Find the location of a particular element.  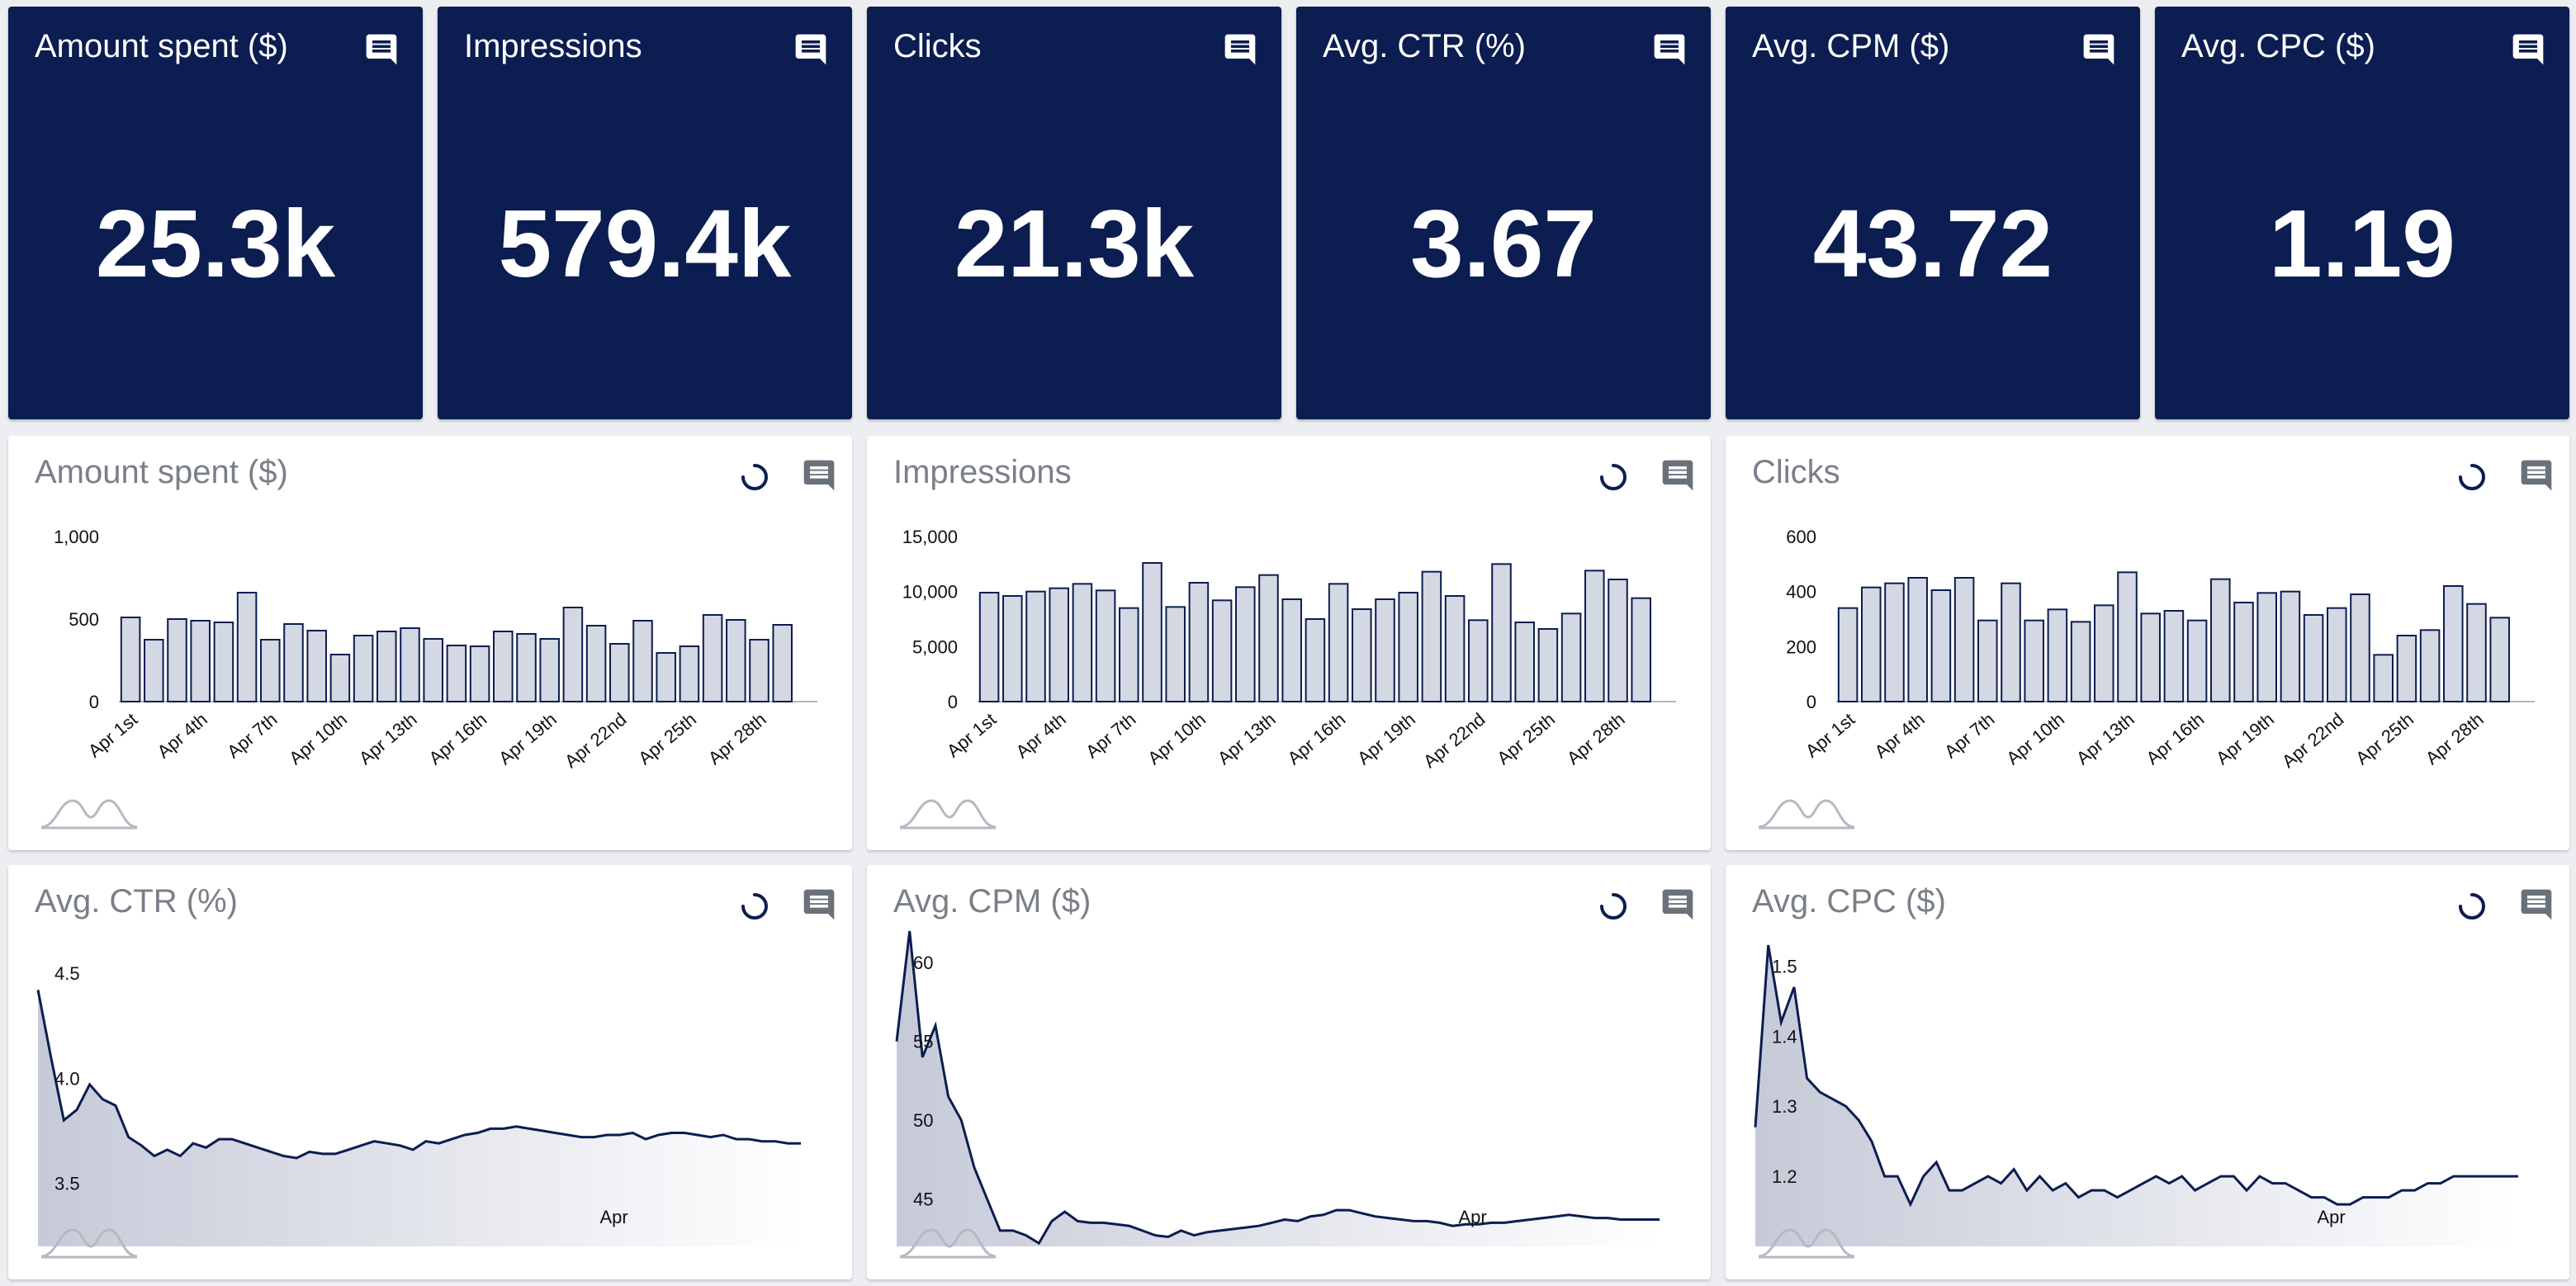

y-tick-label: 1.4 is located at coordinates (1784, 1036).